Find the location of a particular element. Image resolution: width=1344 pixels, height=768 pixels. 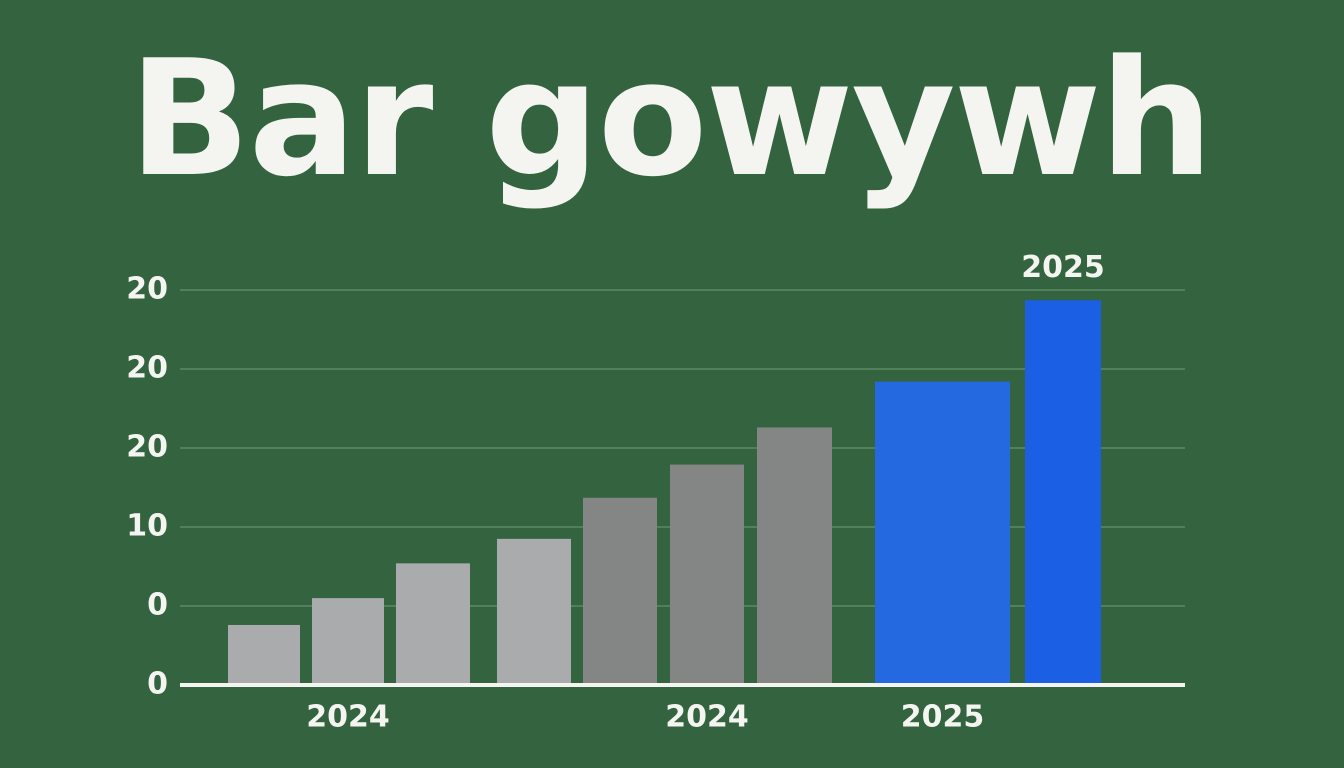

annotation: 2025 is located at coordinates (1063, 267).